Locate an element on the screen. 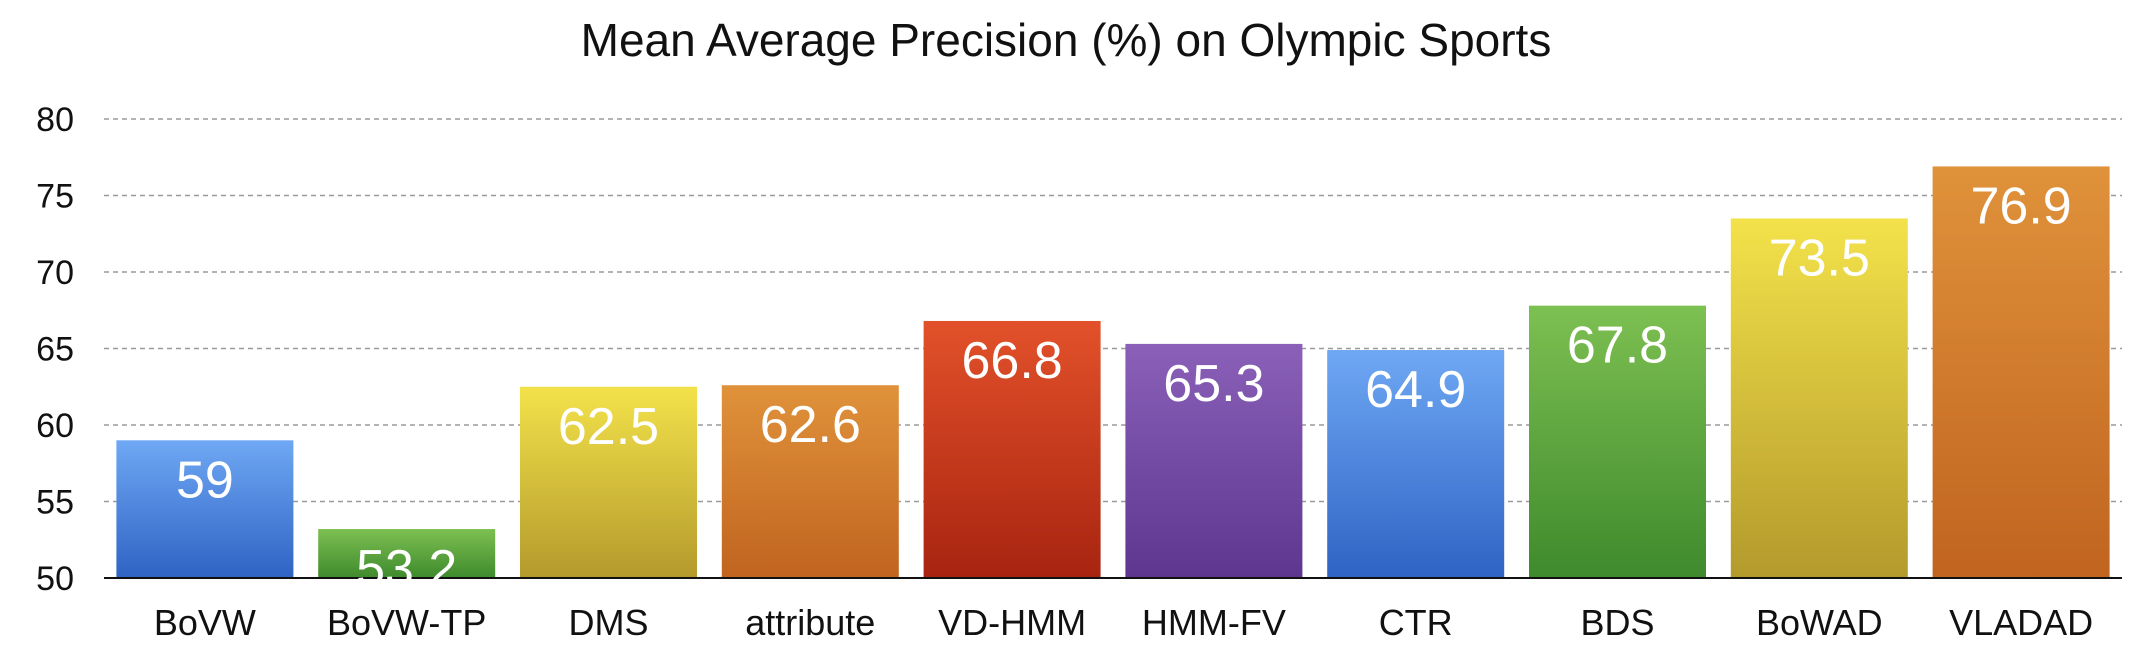  bar-vladad is located at coordinates (2021, 372).